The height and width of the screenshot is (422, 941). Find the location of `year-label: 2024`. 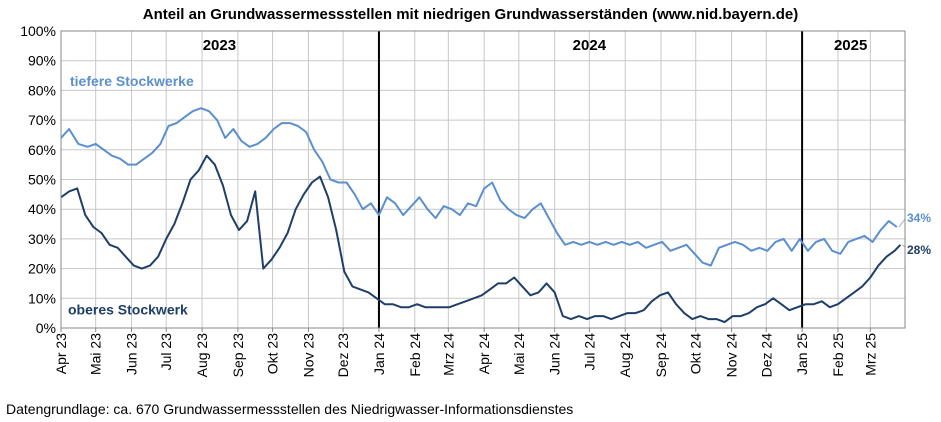

year-label: 2024 is located at coordinates (590, 45).